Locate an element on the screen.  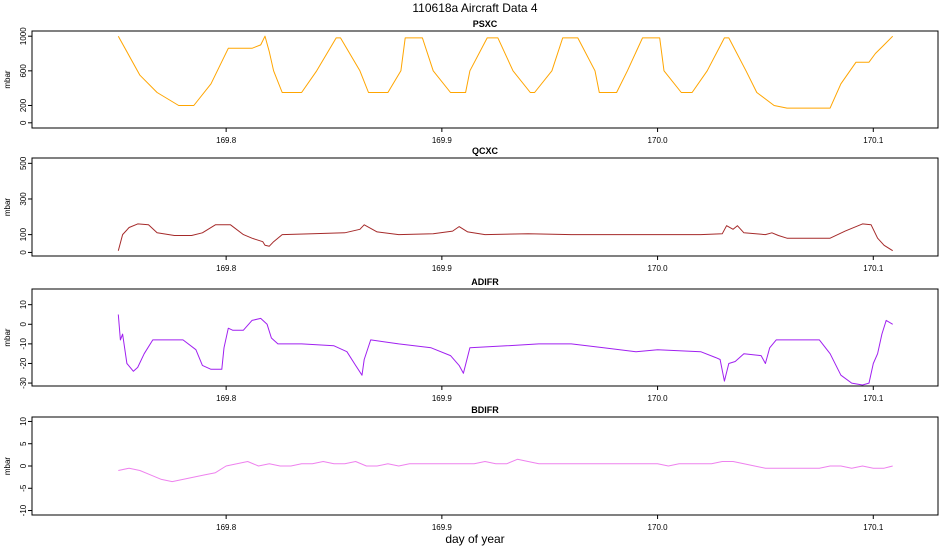
adifr-panel-title: ADIFR is located at coordinates (485, 282).